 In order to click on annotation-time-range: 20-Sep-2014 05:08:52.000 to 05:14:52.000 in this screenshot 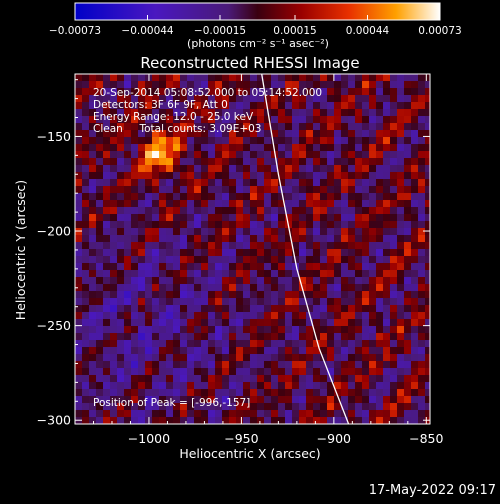, I will do `click(207, 93)`.